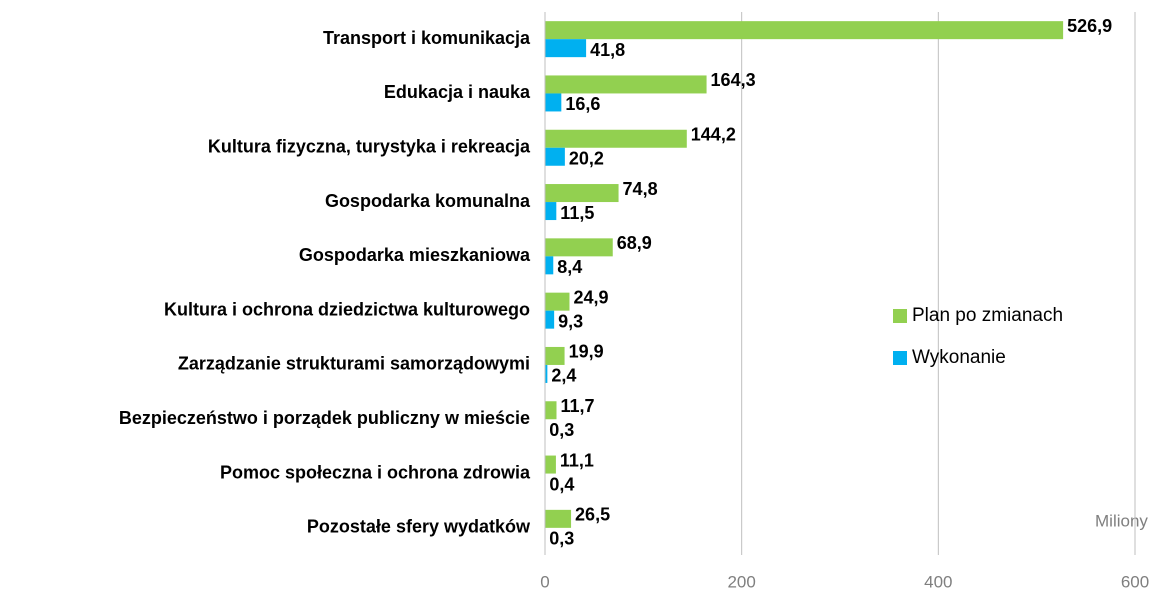 This screenshot has height=595, width=1175. I want to click on y-tick-label: Edukacja i nauka, so click(457, 92).